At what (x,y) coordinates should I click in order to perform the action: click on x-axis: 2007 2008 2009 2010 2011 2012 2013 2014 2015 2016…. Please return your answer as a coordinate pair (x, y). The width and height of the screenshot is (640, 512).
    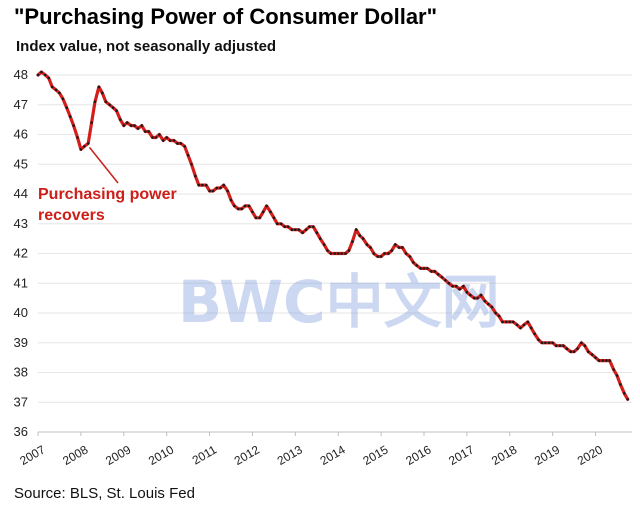
    Looking at the image, I should click on (324, 449).